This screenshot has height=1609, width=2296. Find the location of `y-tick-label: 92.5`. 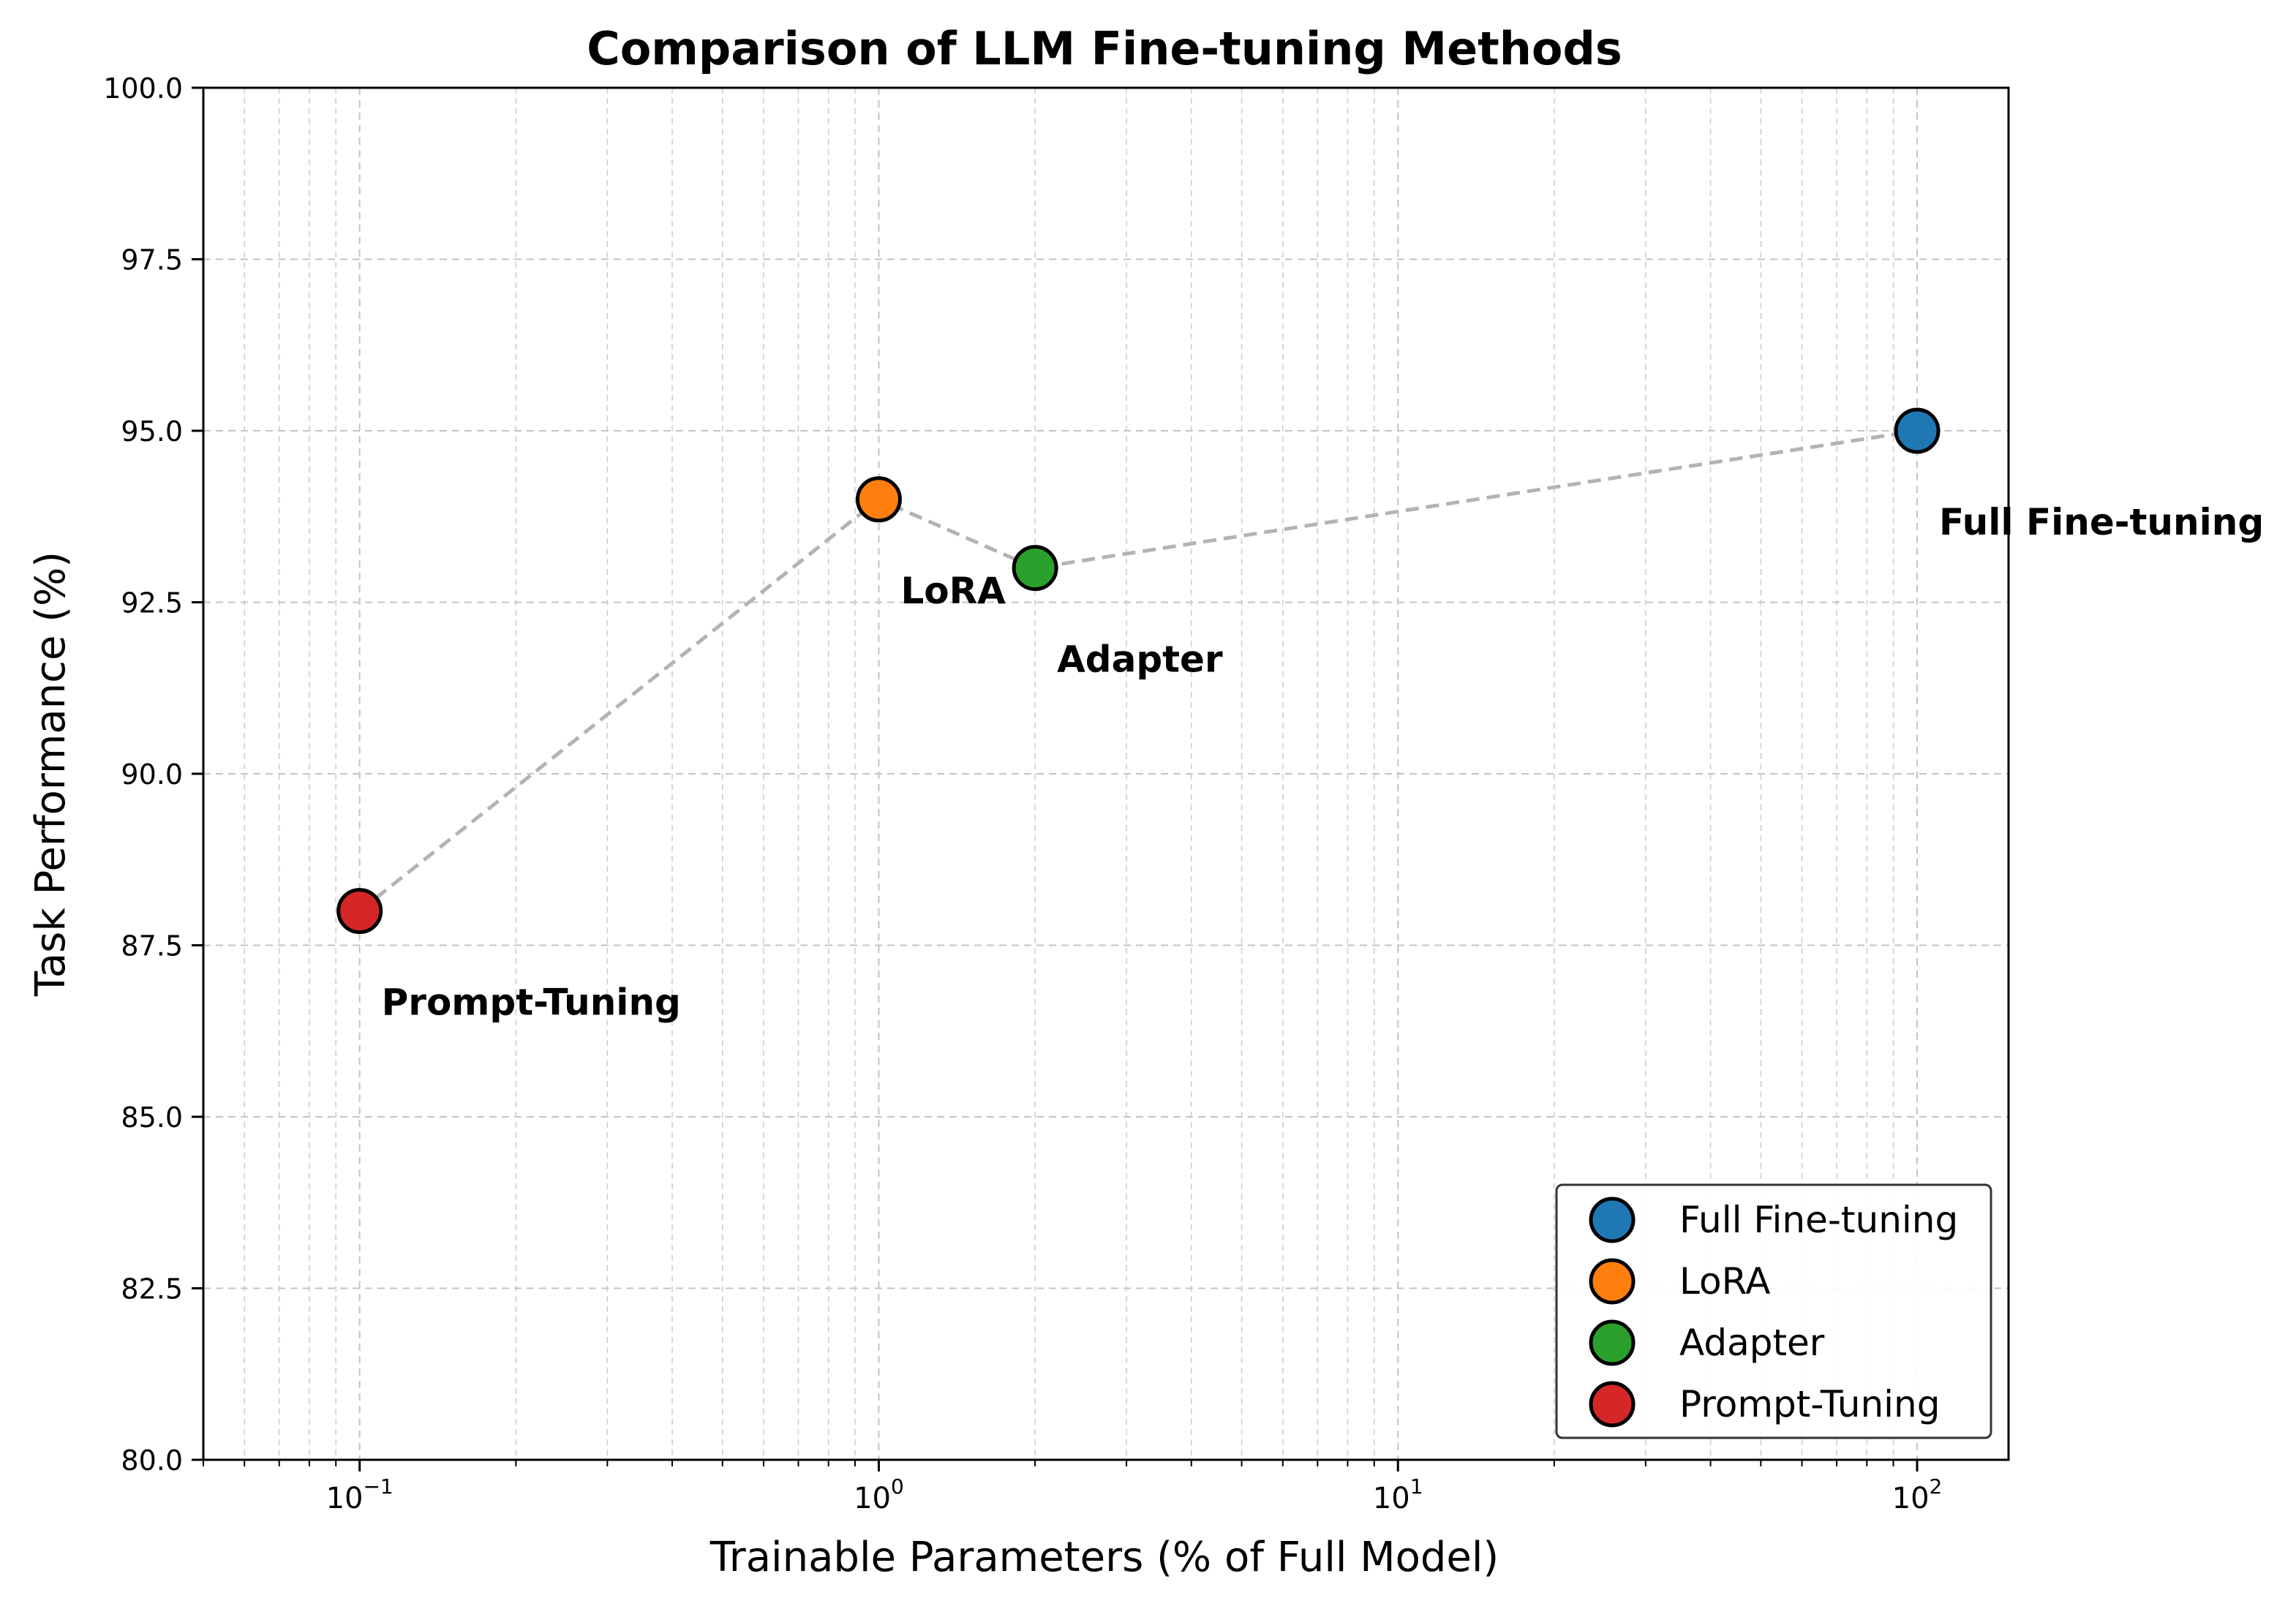

y-tick-label: 92.5 is located at coordinates (152, 603).